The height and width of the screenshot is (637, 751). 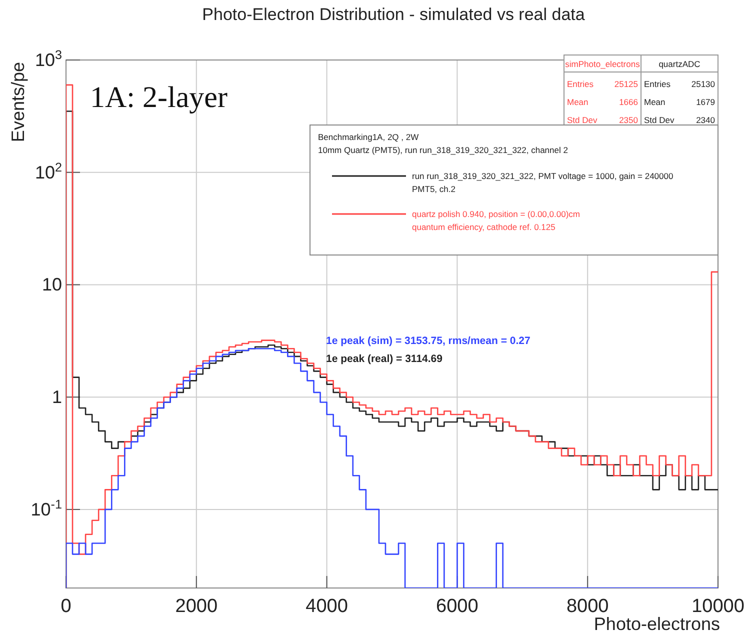 What do you see at coordinates (587, 606) in the screenshot?
I see `x-tick-label: 8000` at bounding box center [587, 606].